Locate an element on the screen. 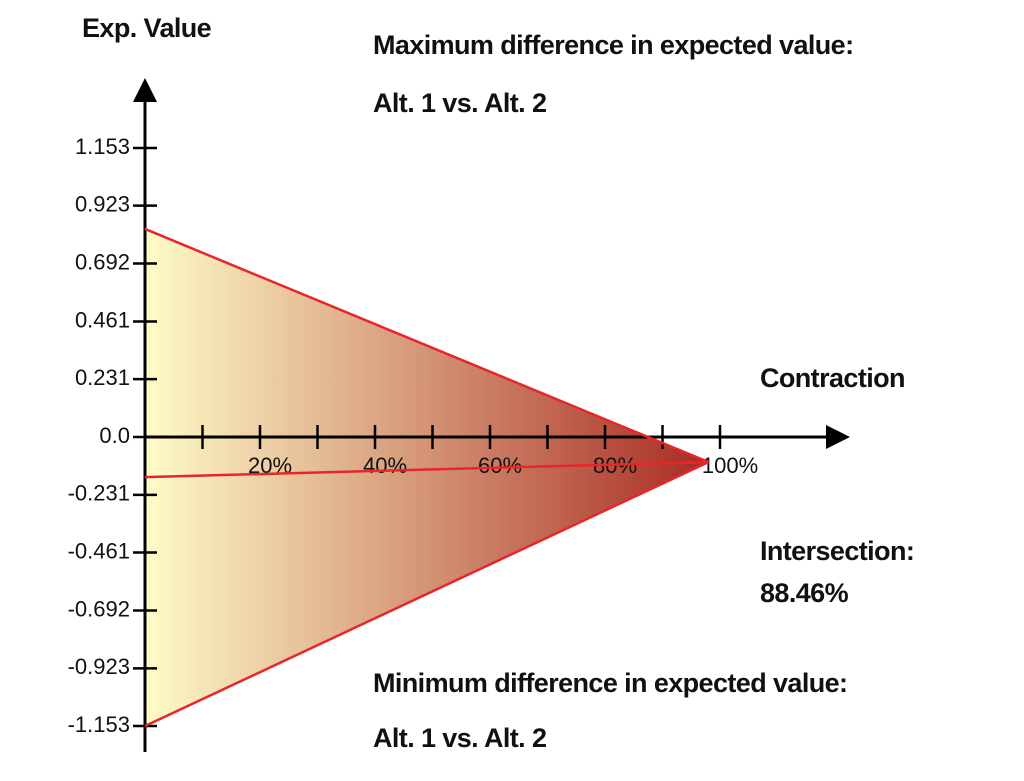  y-tick-label: 0.461 is located at coordinates (102, 319).